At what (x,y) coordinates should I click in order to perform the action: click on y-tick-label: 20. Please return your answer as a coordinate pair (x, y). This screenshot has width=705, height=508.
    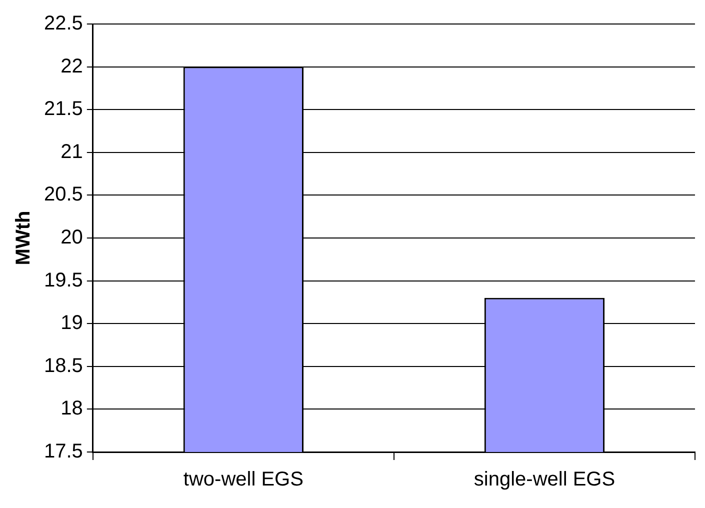
    Looking at the image, I should click on (71, 237).